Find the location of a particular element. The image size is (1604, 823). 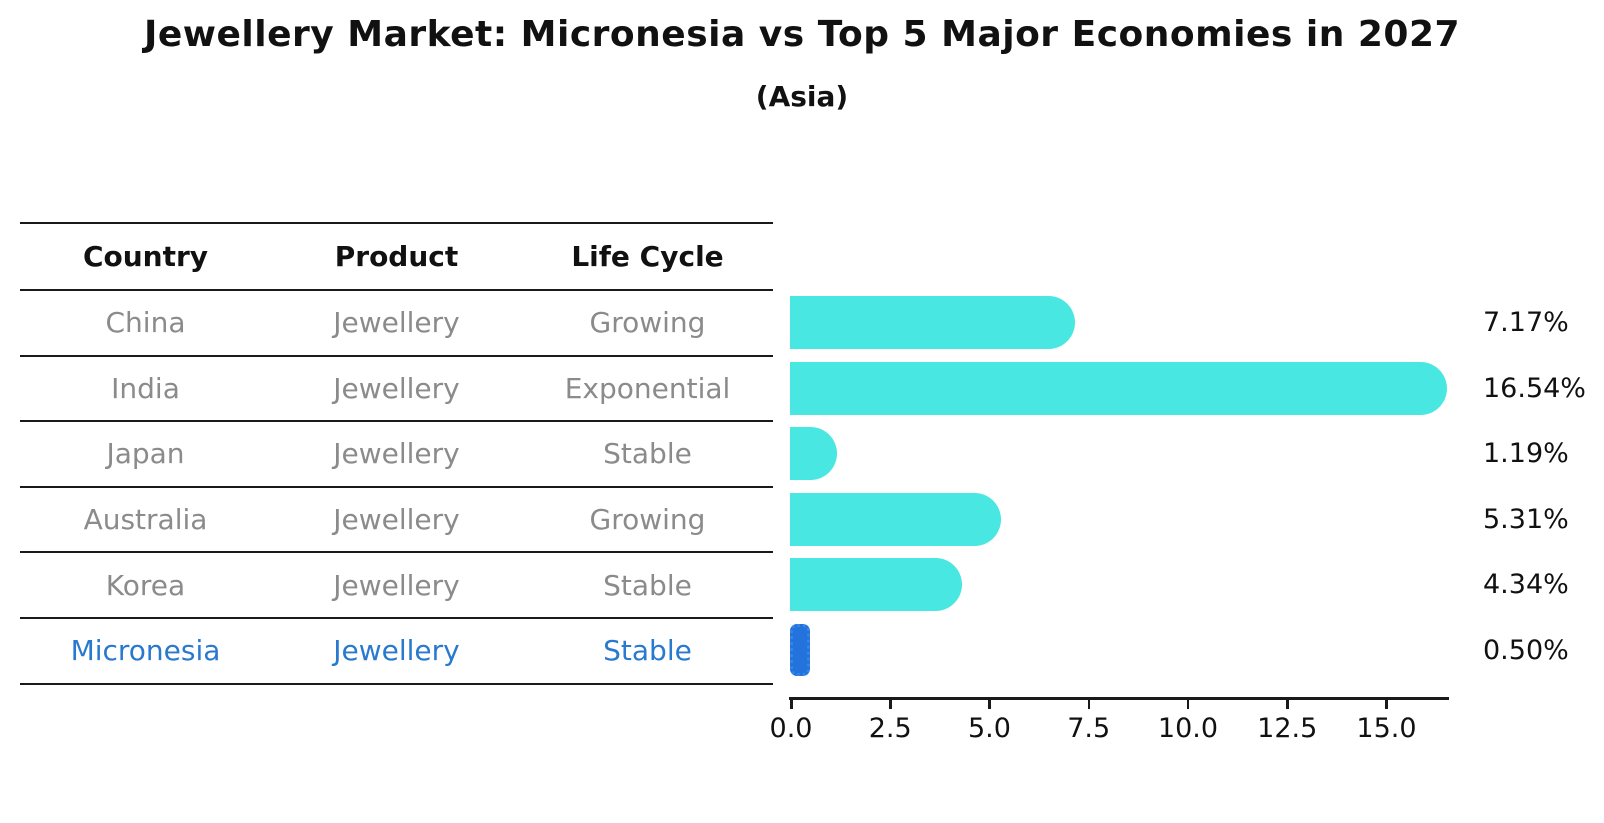

table-row: India Jewellery Exponential is located at coordinates (396, 390).